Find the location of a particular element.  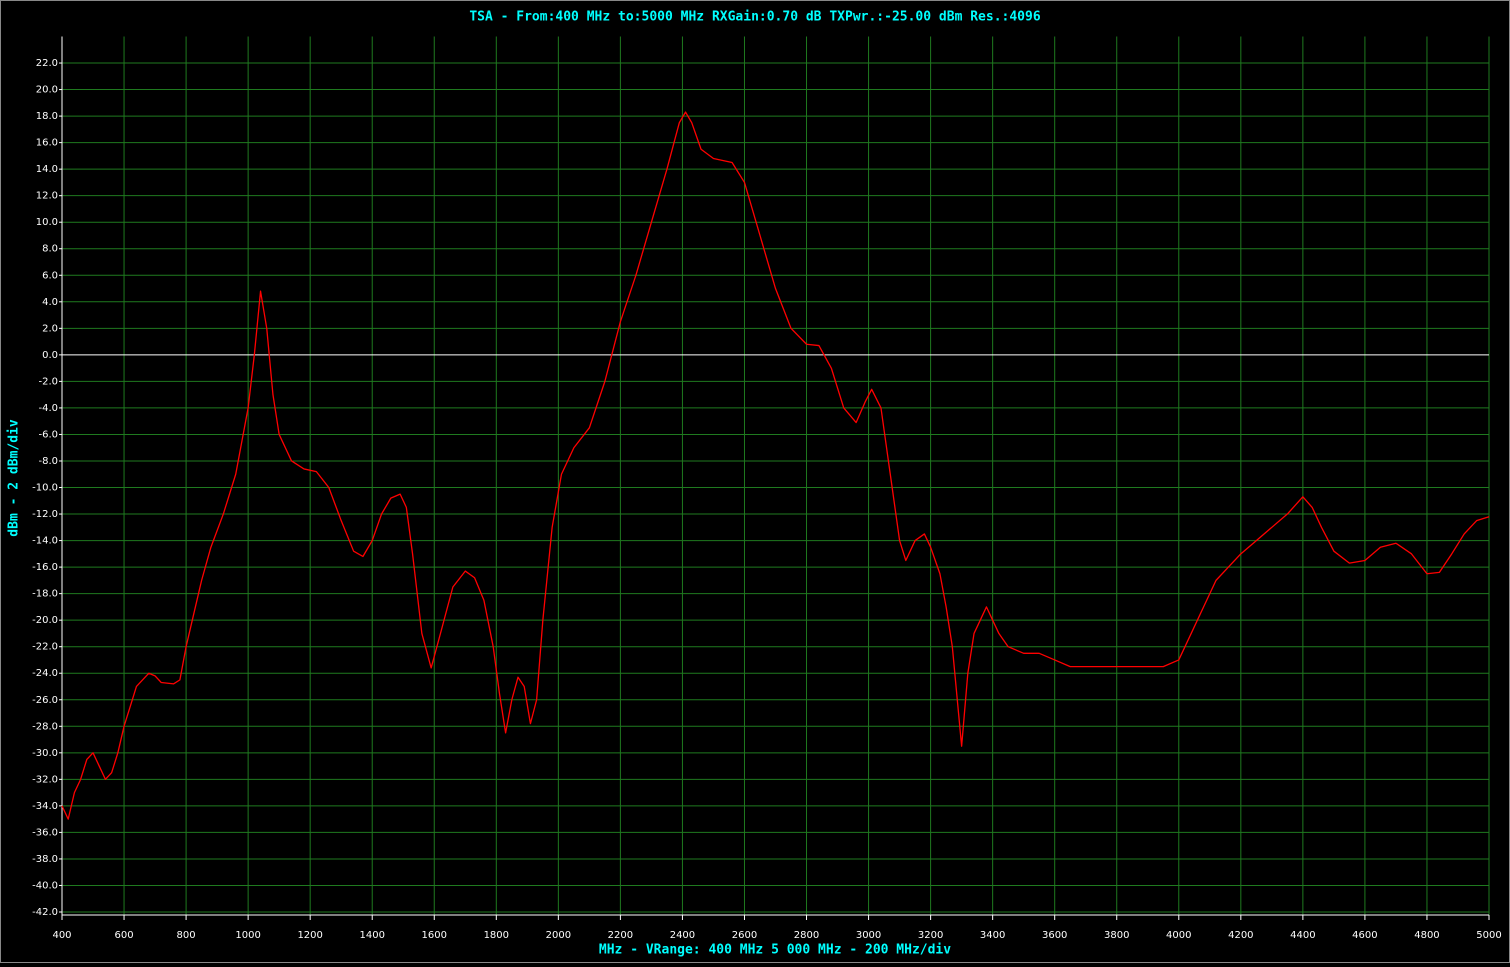

x-tick-label: 4800 is located at coordinates (1426, 935).